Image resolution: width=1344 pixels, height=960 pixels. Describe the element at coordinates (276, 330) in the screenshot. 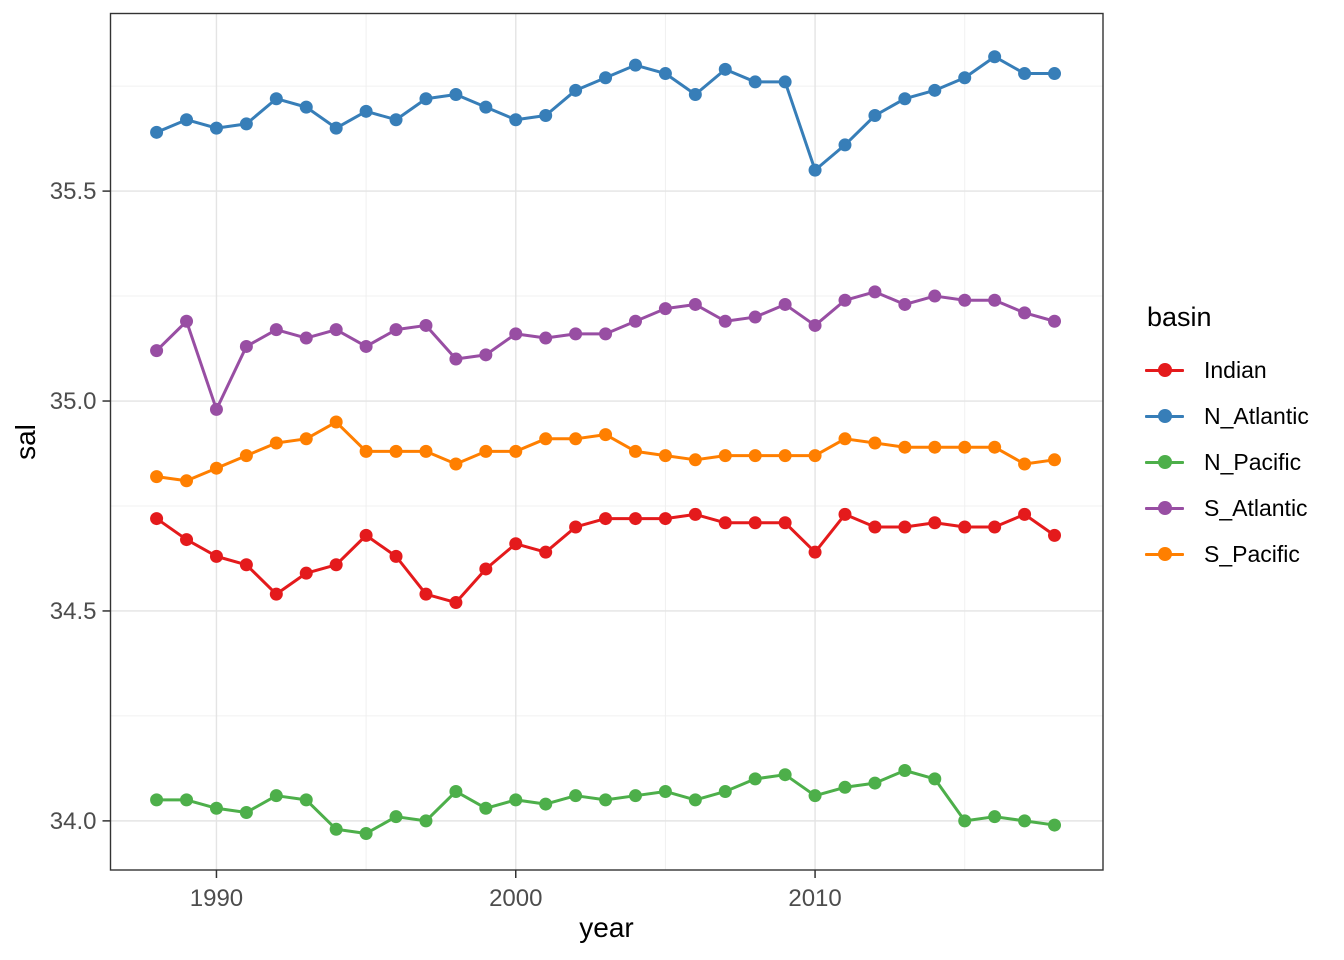

I see `point-S_Atlantic-1992` at that location.